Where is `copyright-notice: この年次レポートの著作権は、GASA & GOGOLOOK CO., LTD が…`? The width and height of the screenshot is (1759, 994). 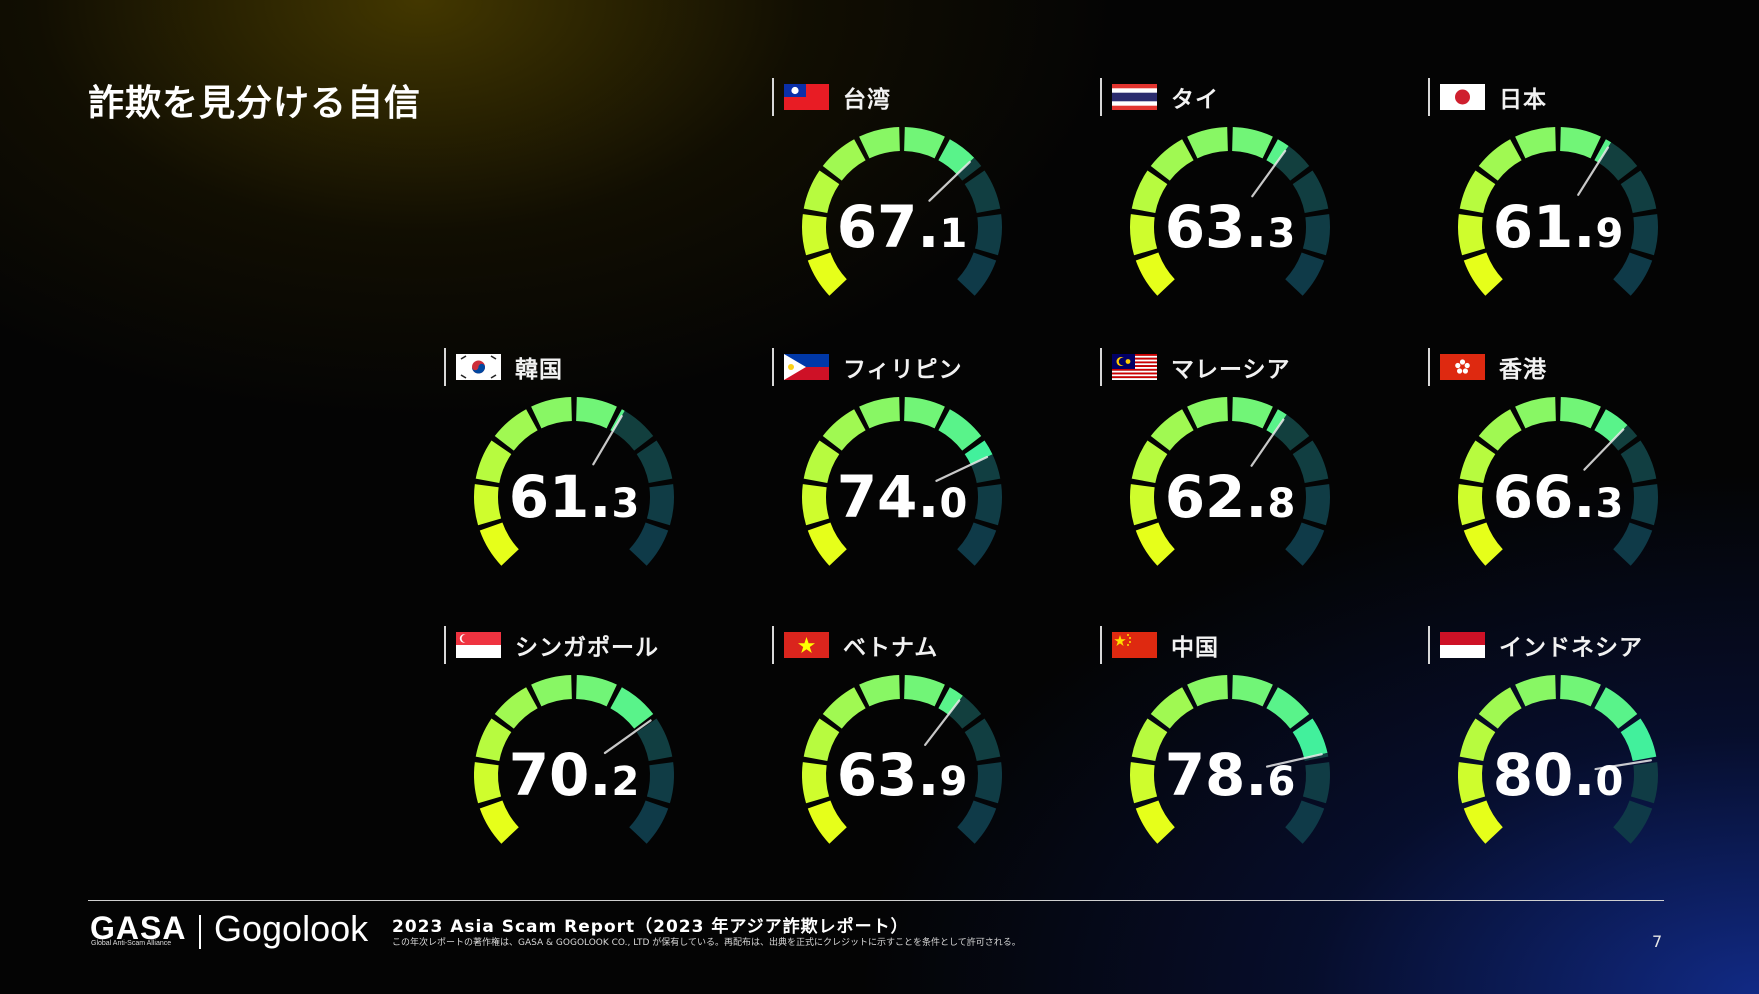 copyright-notice: この年次レポートの著作権は、GASA & GOGOLOOK CO., LTD が… is located at coordinates (706, 943).